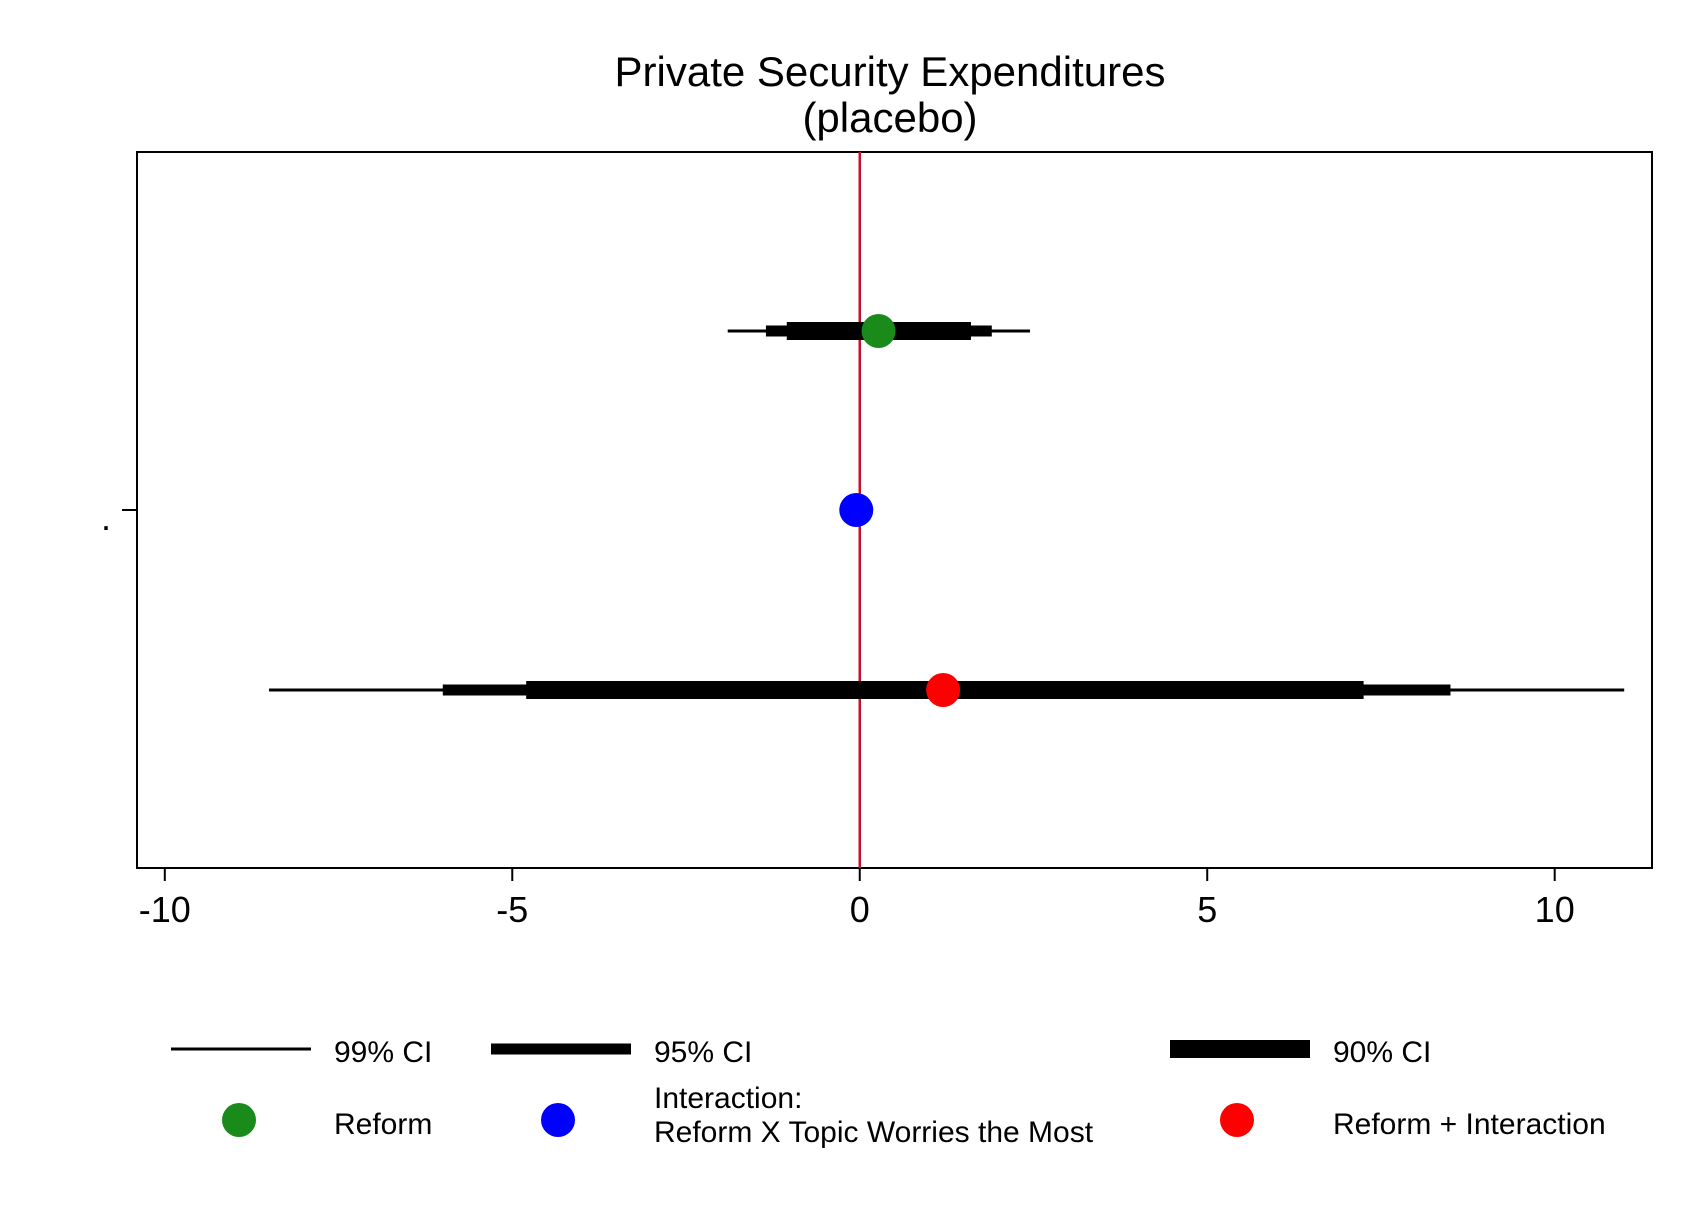  I want to click on chart-subtitle: (placebo), so click(889, 117).